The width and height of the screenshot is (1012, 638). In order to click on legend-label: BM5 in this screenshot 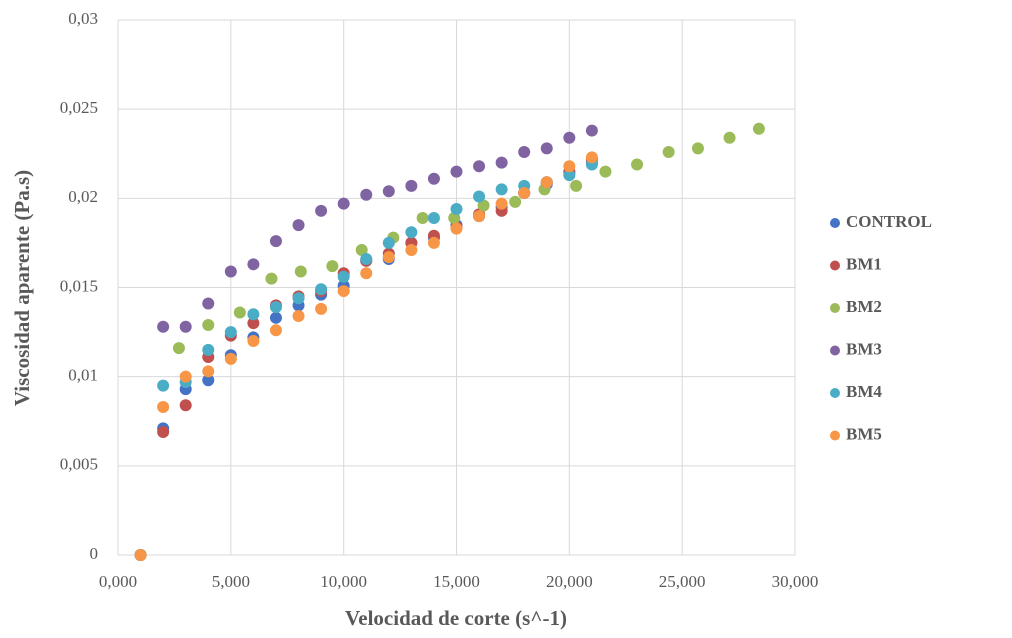, I will do `click(864, 433)`.